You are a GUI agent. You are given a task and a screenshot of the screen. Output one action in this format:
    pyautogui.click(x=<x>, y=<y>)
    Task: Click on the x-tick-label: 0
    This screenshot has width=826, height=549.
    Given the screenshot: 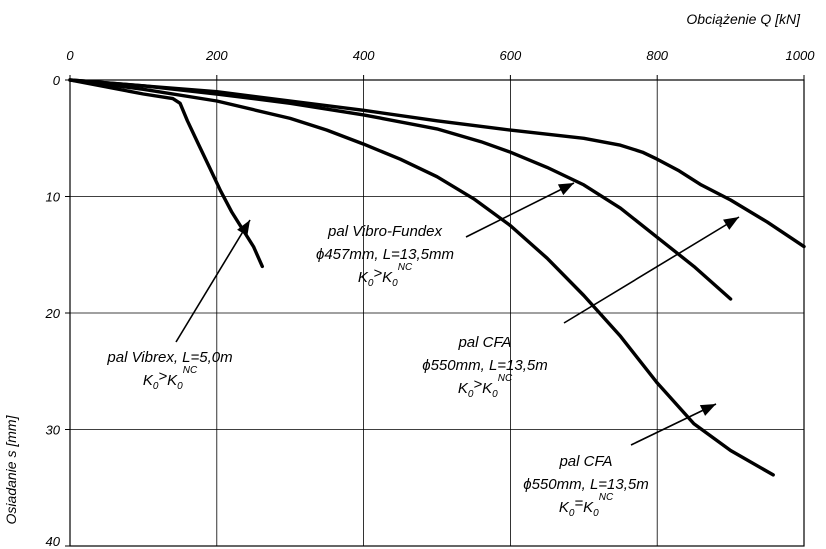 What is the action you would take?
    pyautogui.click(x=70, y=55)
    